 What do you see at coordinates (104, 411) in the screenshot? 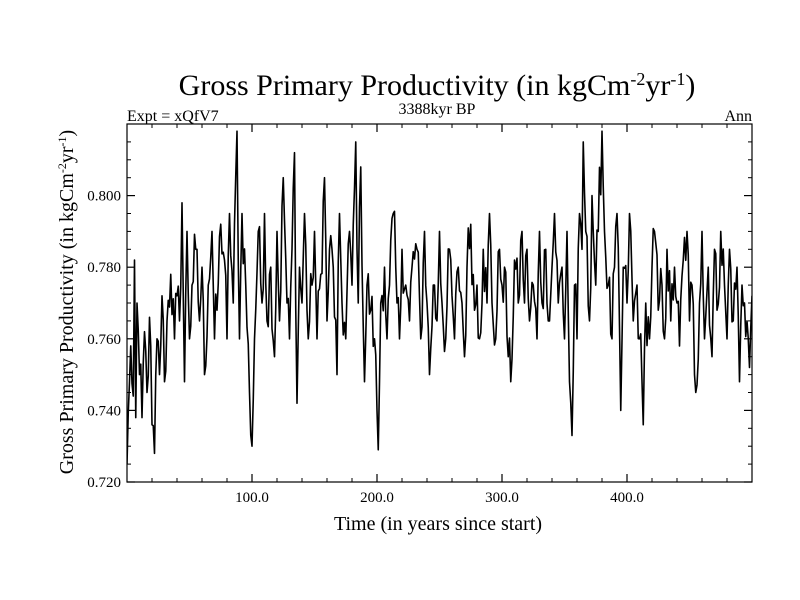
I see `y-tick-label: 0.740` at bounding box center [104, 411].